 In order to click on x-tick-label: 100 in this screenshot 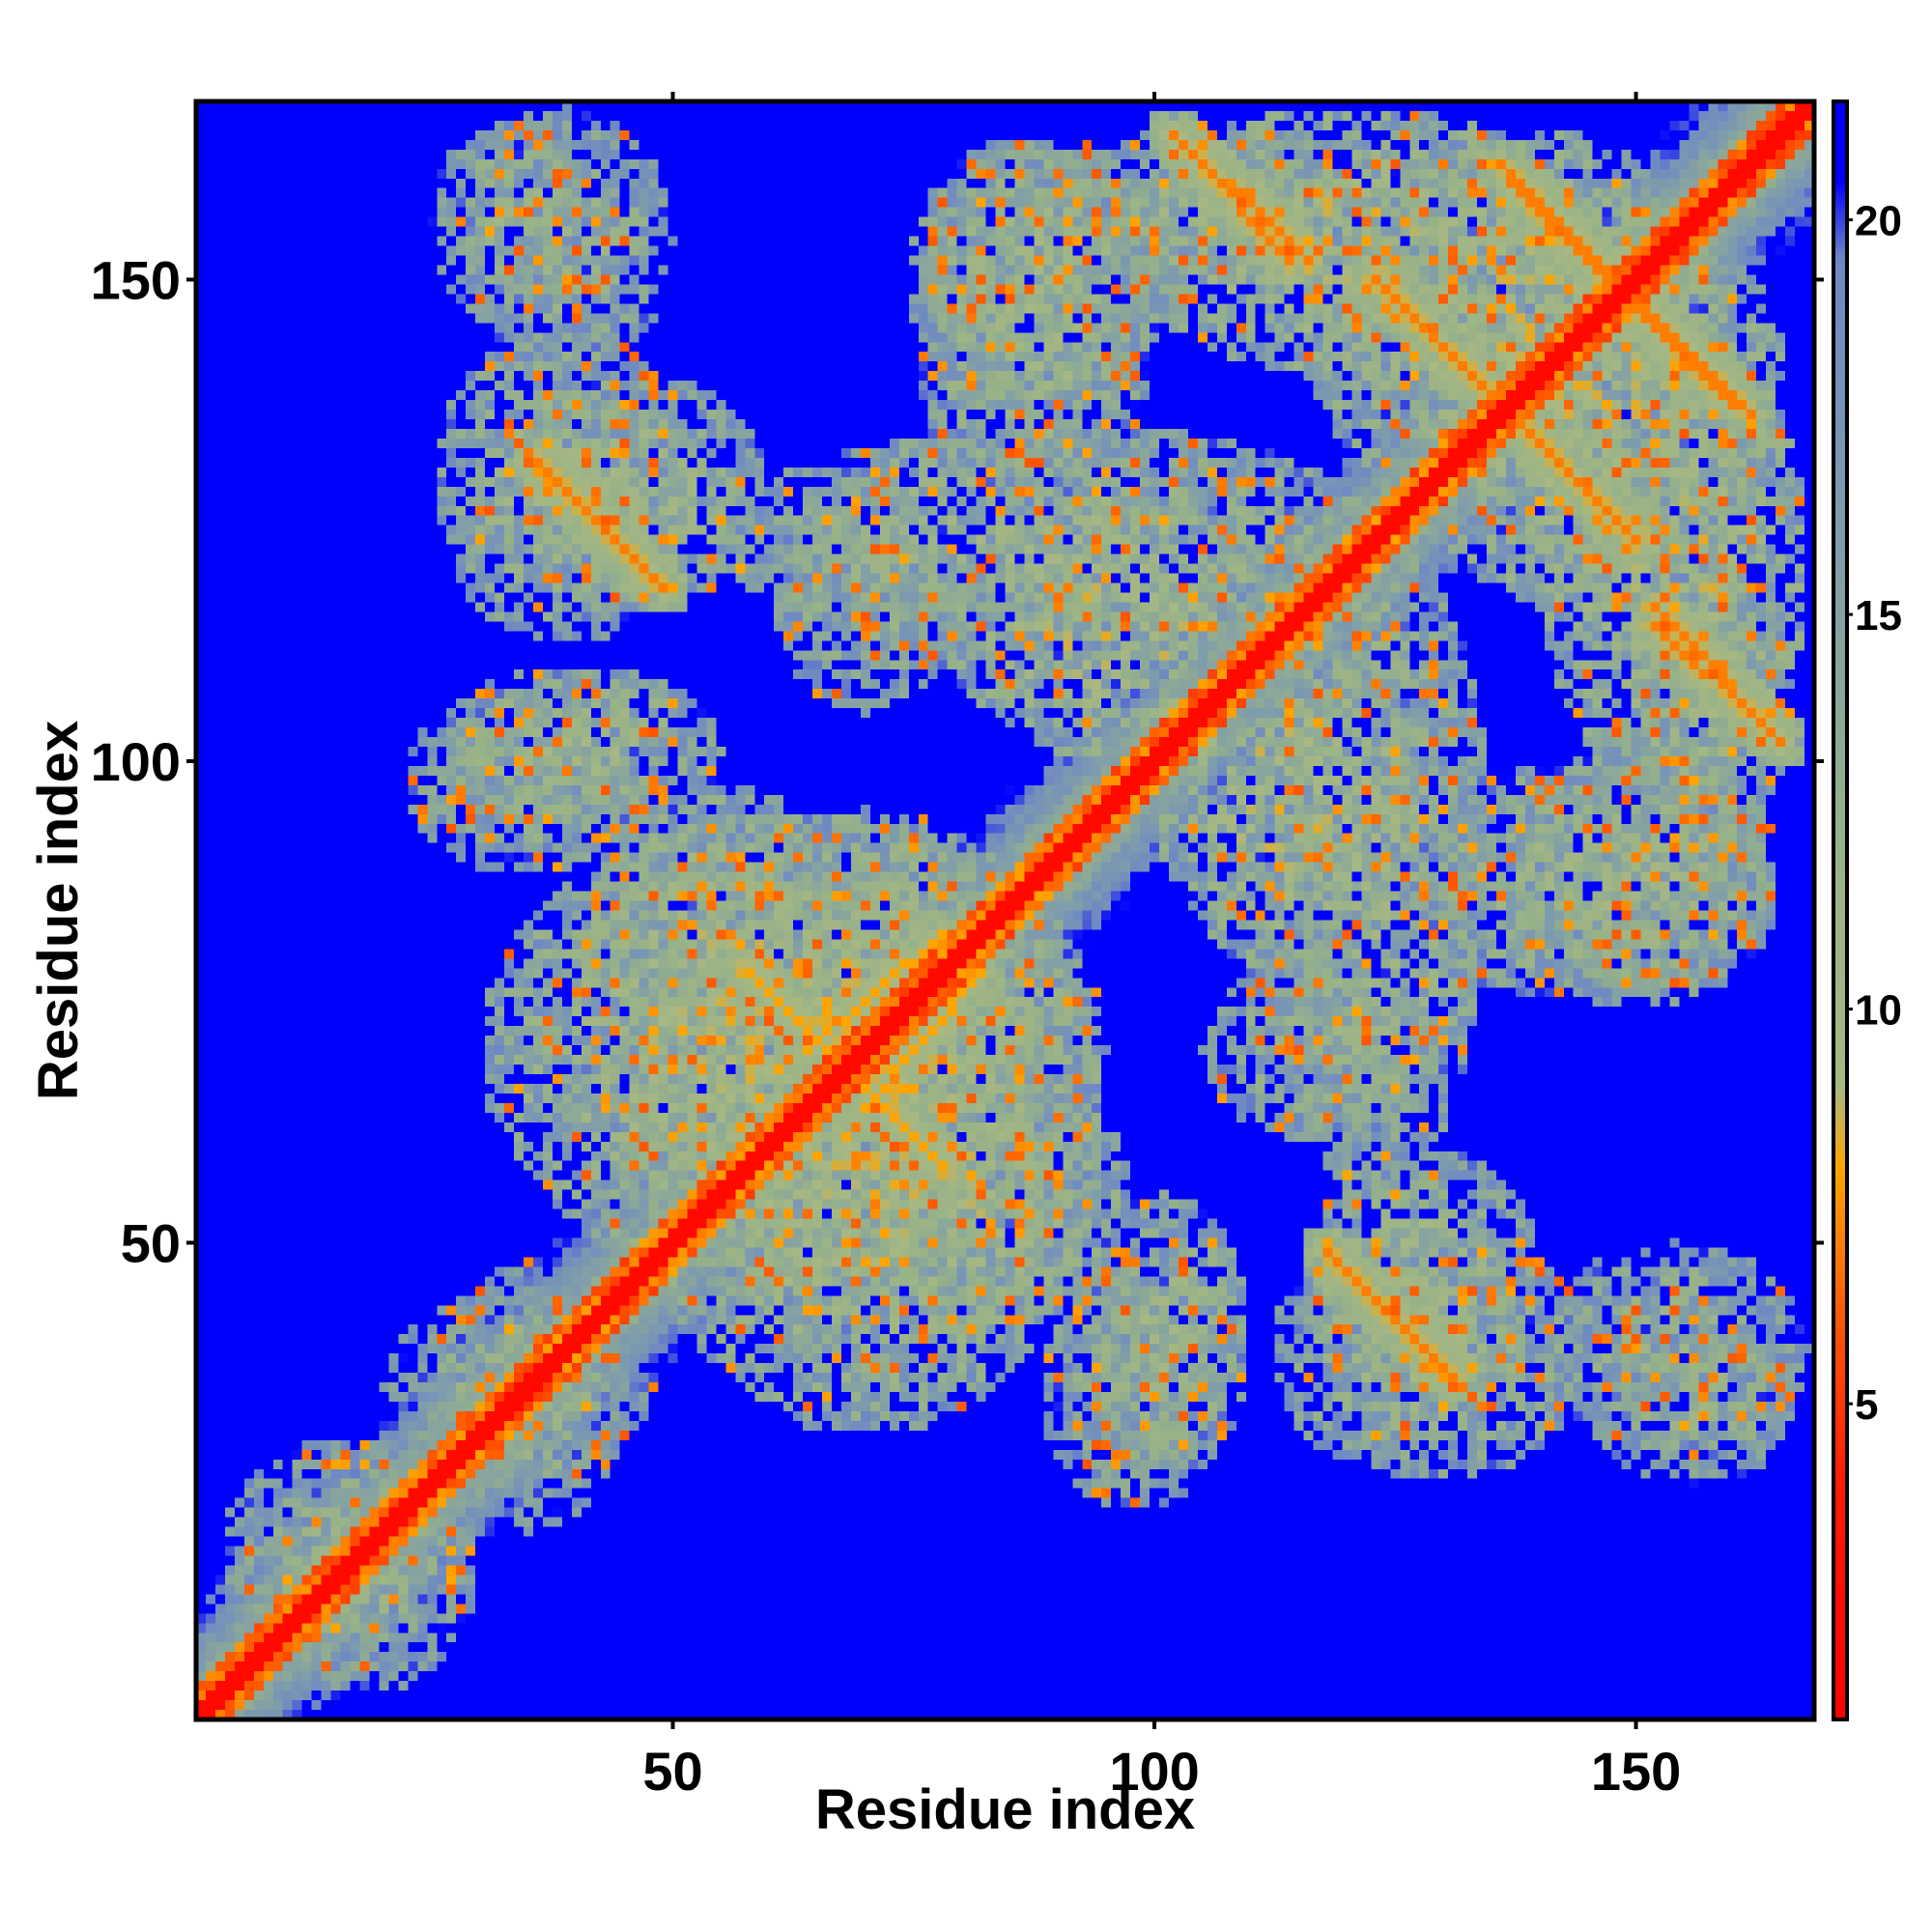, I will do `click(1154, 1771)`.